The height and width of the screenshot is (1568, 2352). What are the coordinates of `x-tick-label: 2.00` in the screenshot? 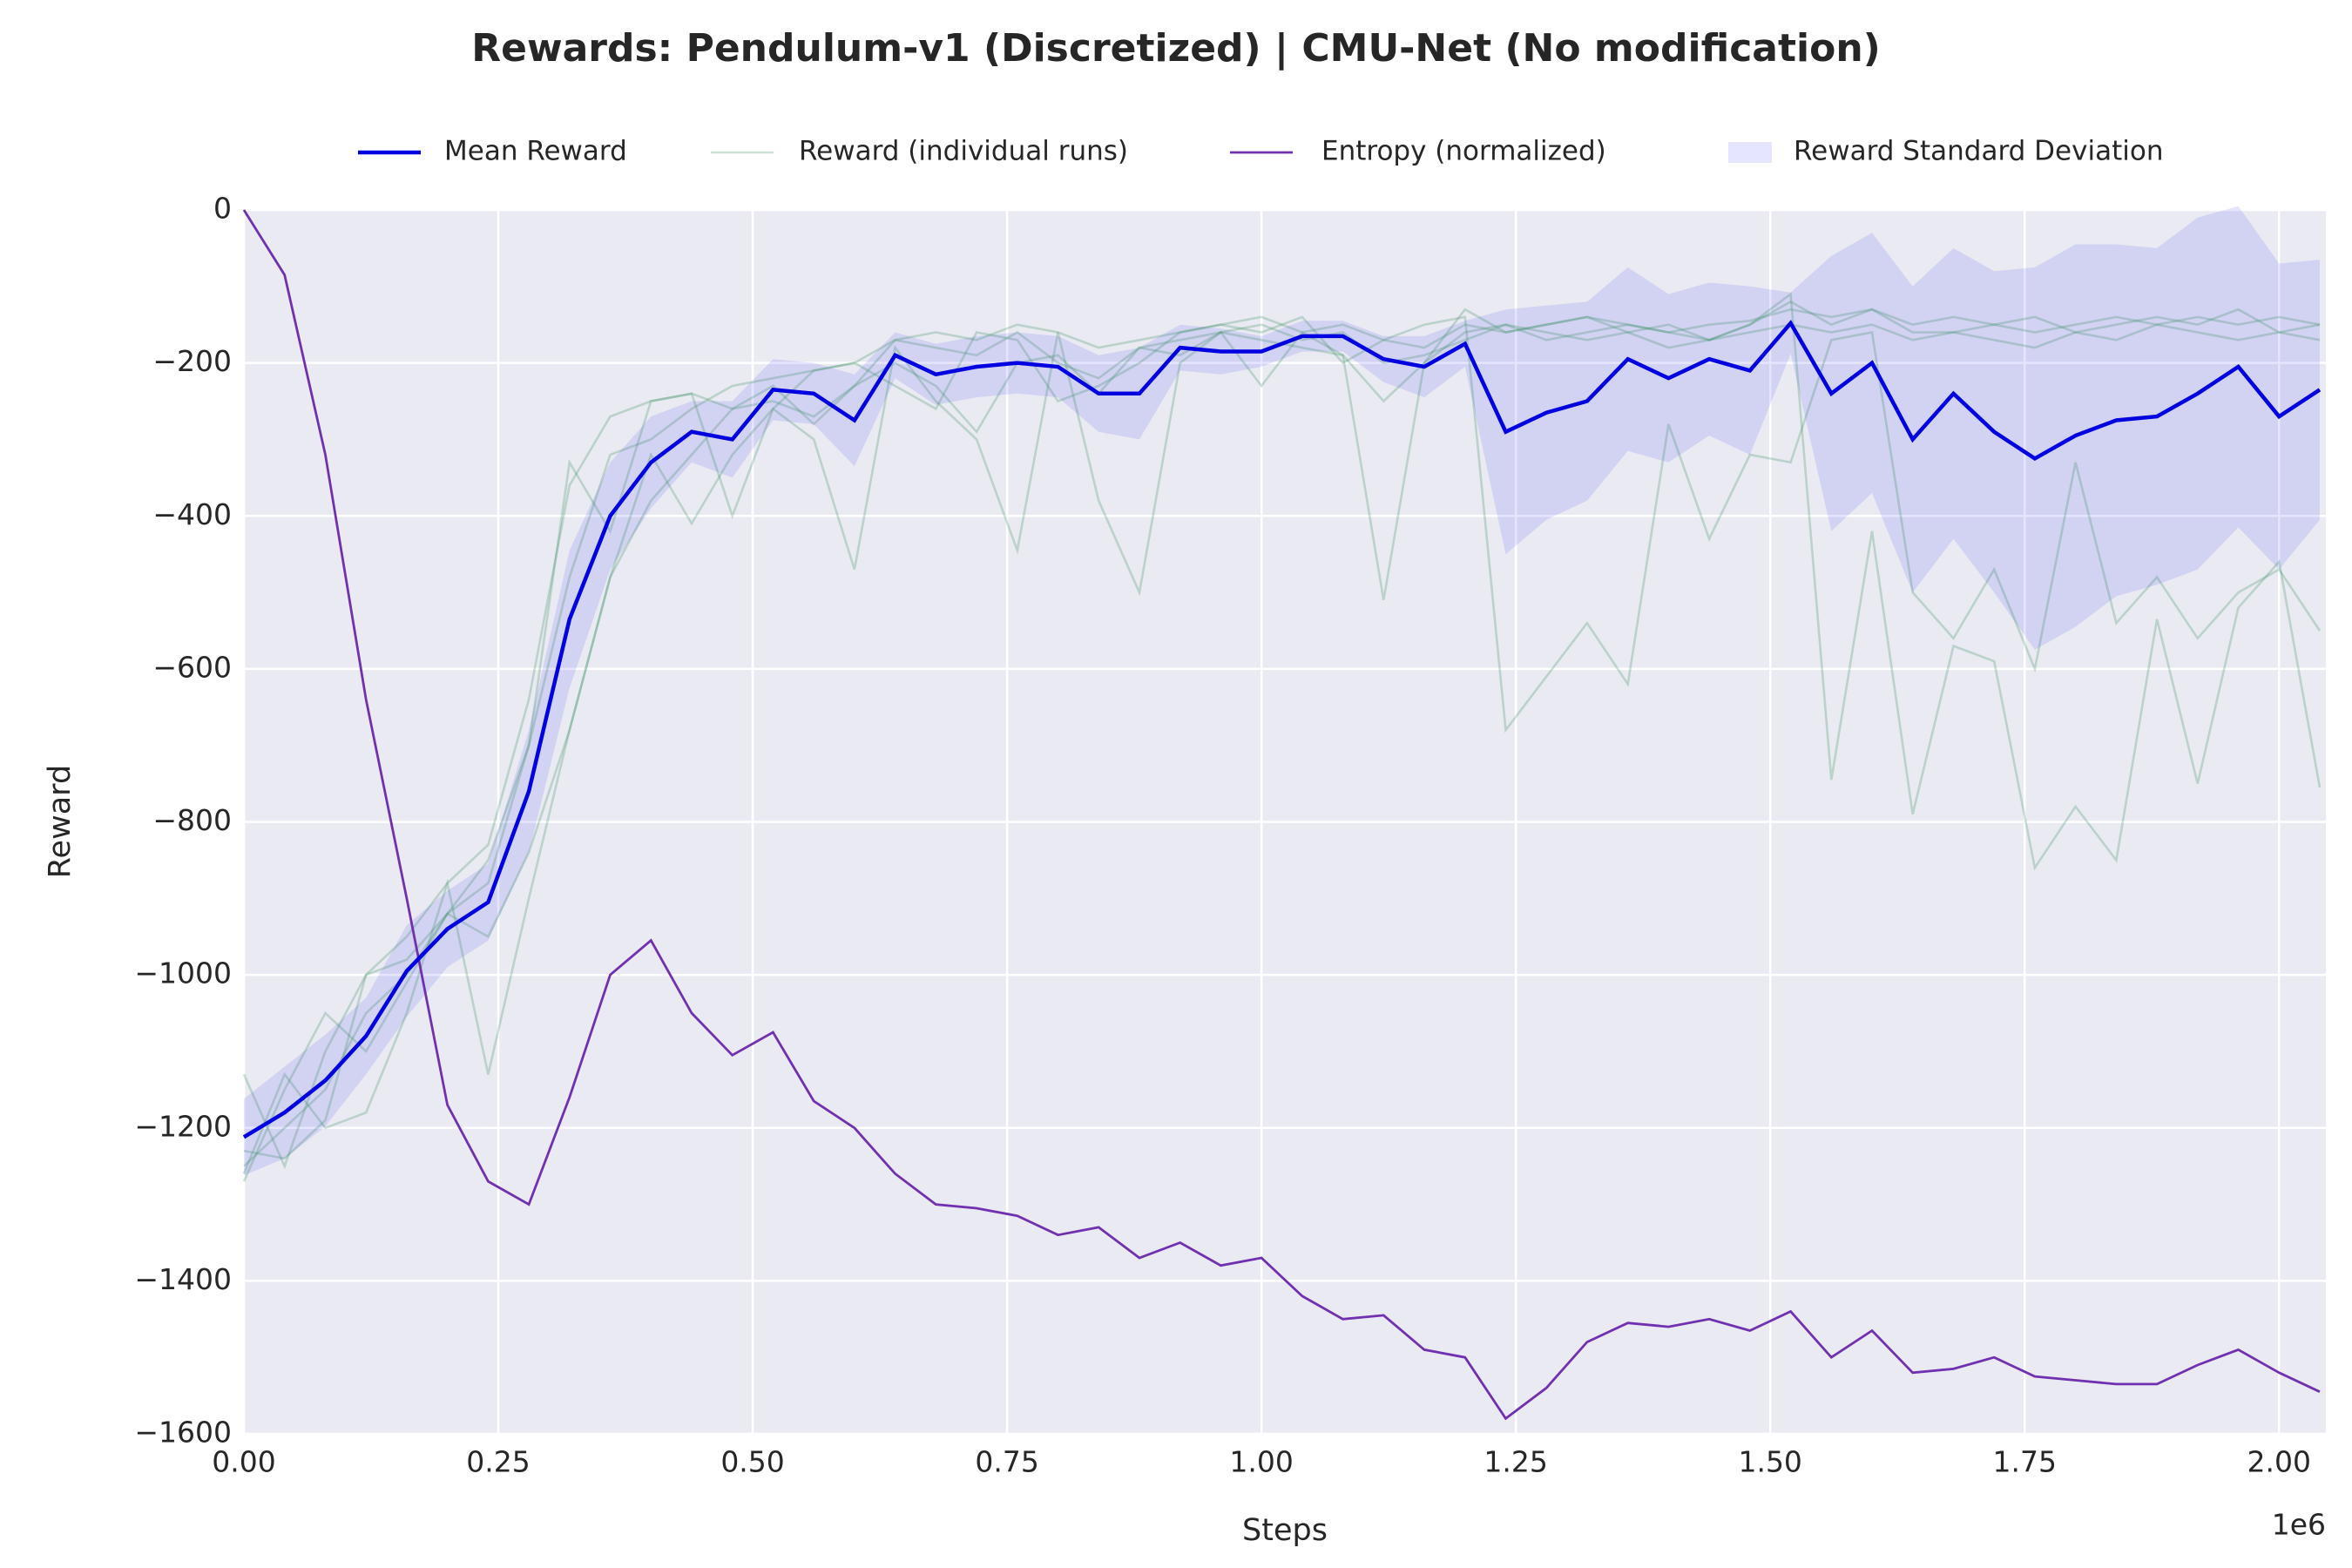 It's located at (2279, 1462).